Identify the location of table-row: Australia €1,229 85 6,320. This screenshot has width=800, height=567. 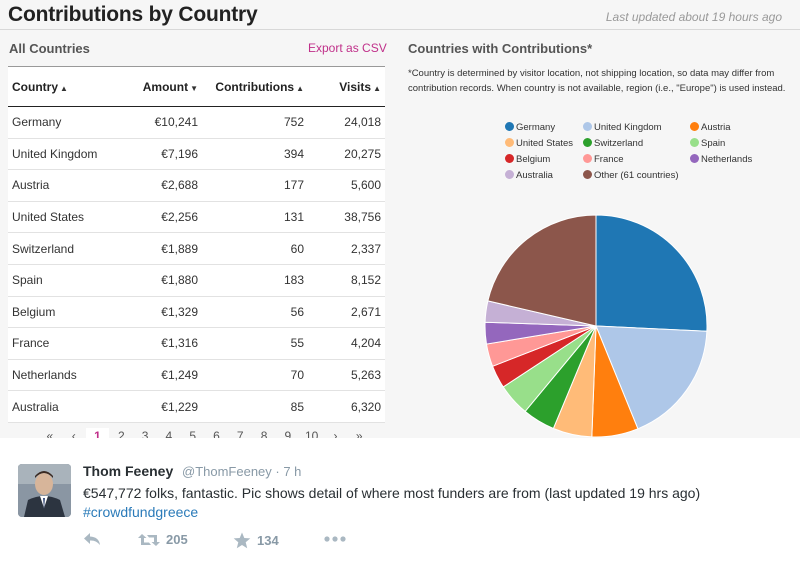
(196, 406).